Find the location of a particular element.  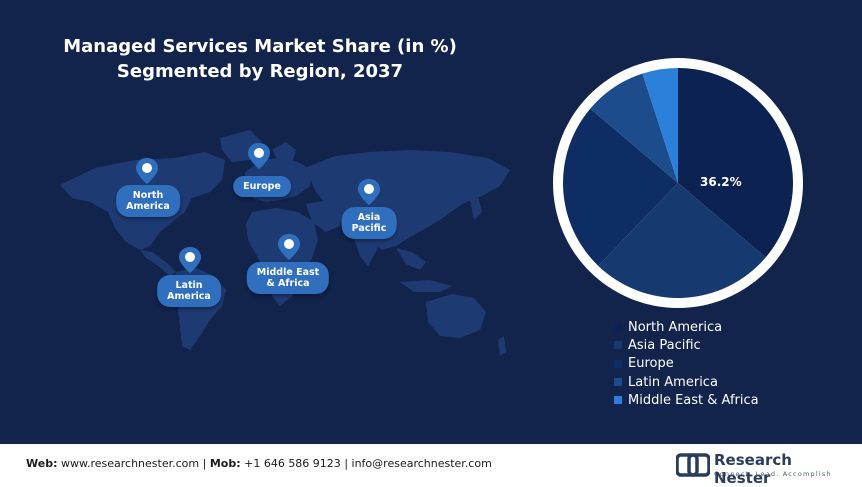

title-line-1: Managed Services Market Share (in %) is located at coordinates (260, 46).